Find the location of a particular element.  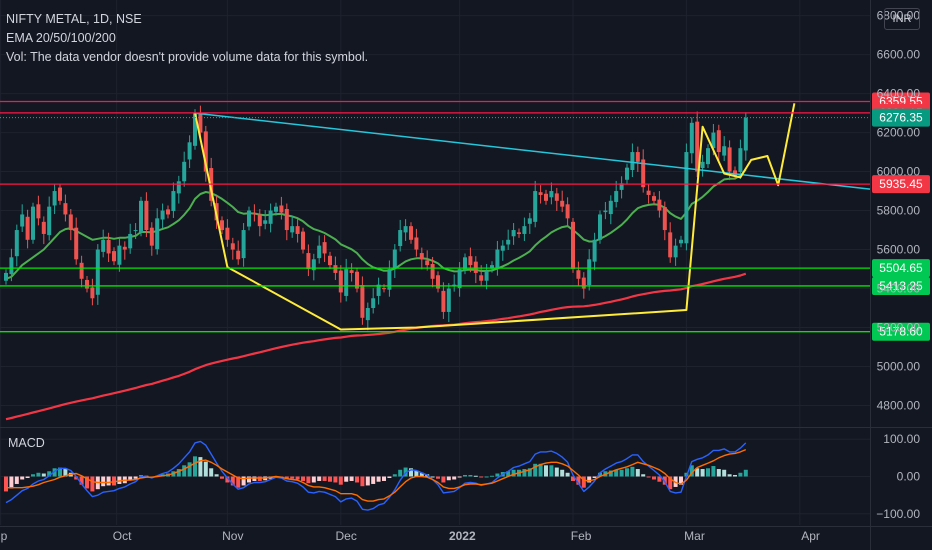

time-tick-label: Dec is located at coordinates (346, 536).